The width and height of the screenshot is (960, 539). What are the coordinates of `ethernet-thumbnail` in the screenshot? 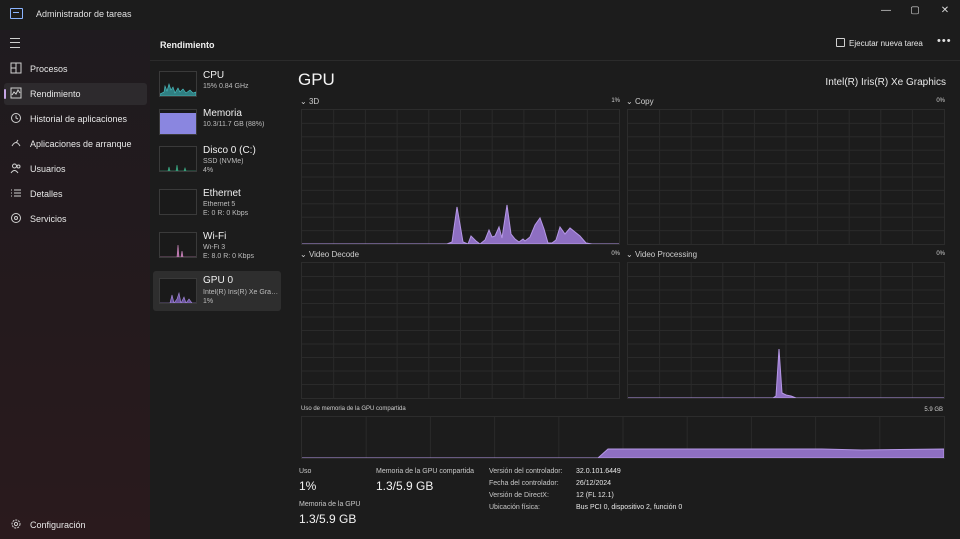 It's located at (178, 202).